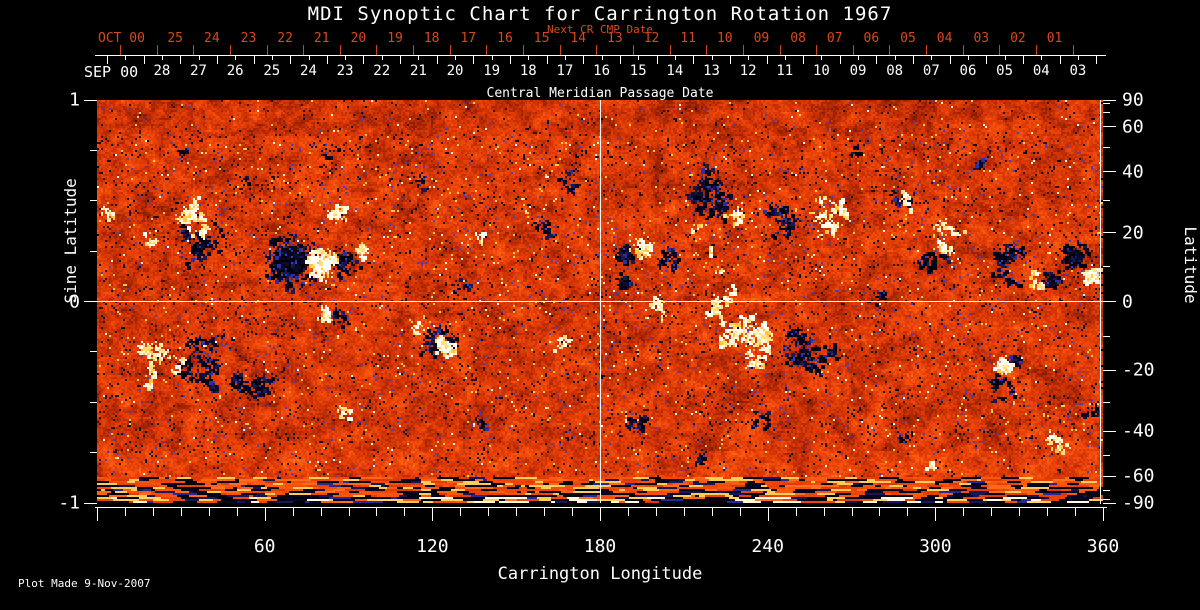 The image size is (1200, 610). I want to click on next-cr-day-label: 02, so click(1018, 38).